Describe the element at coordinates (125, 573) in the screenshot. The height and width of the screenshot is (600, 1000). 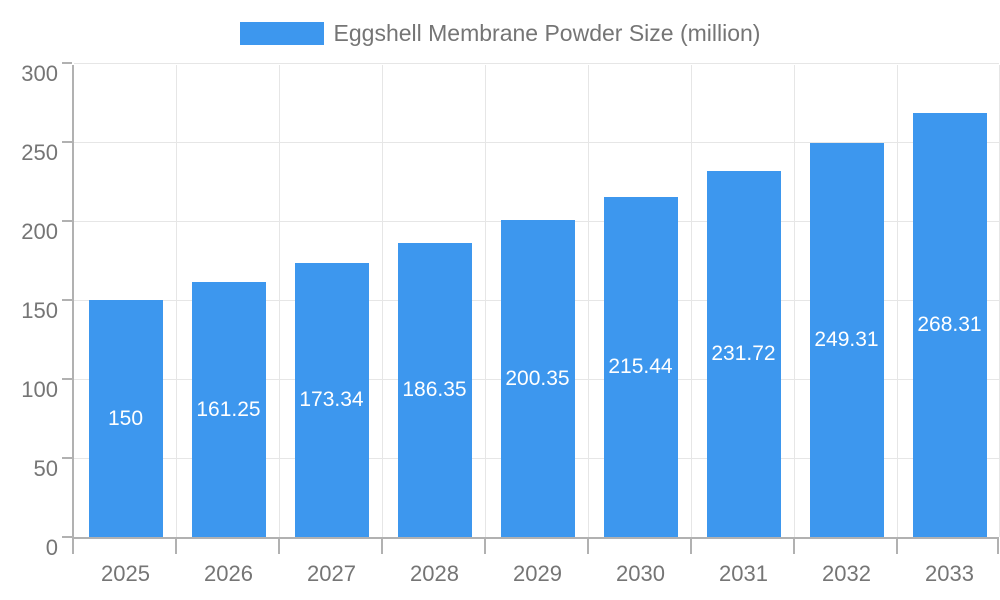
I see `x-axis-label: 2025` at that location.